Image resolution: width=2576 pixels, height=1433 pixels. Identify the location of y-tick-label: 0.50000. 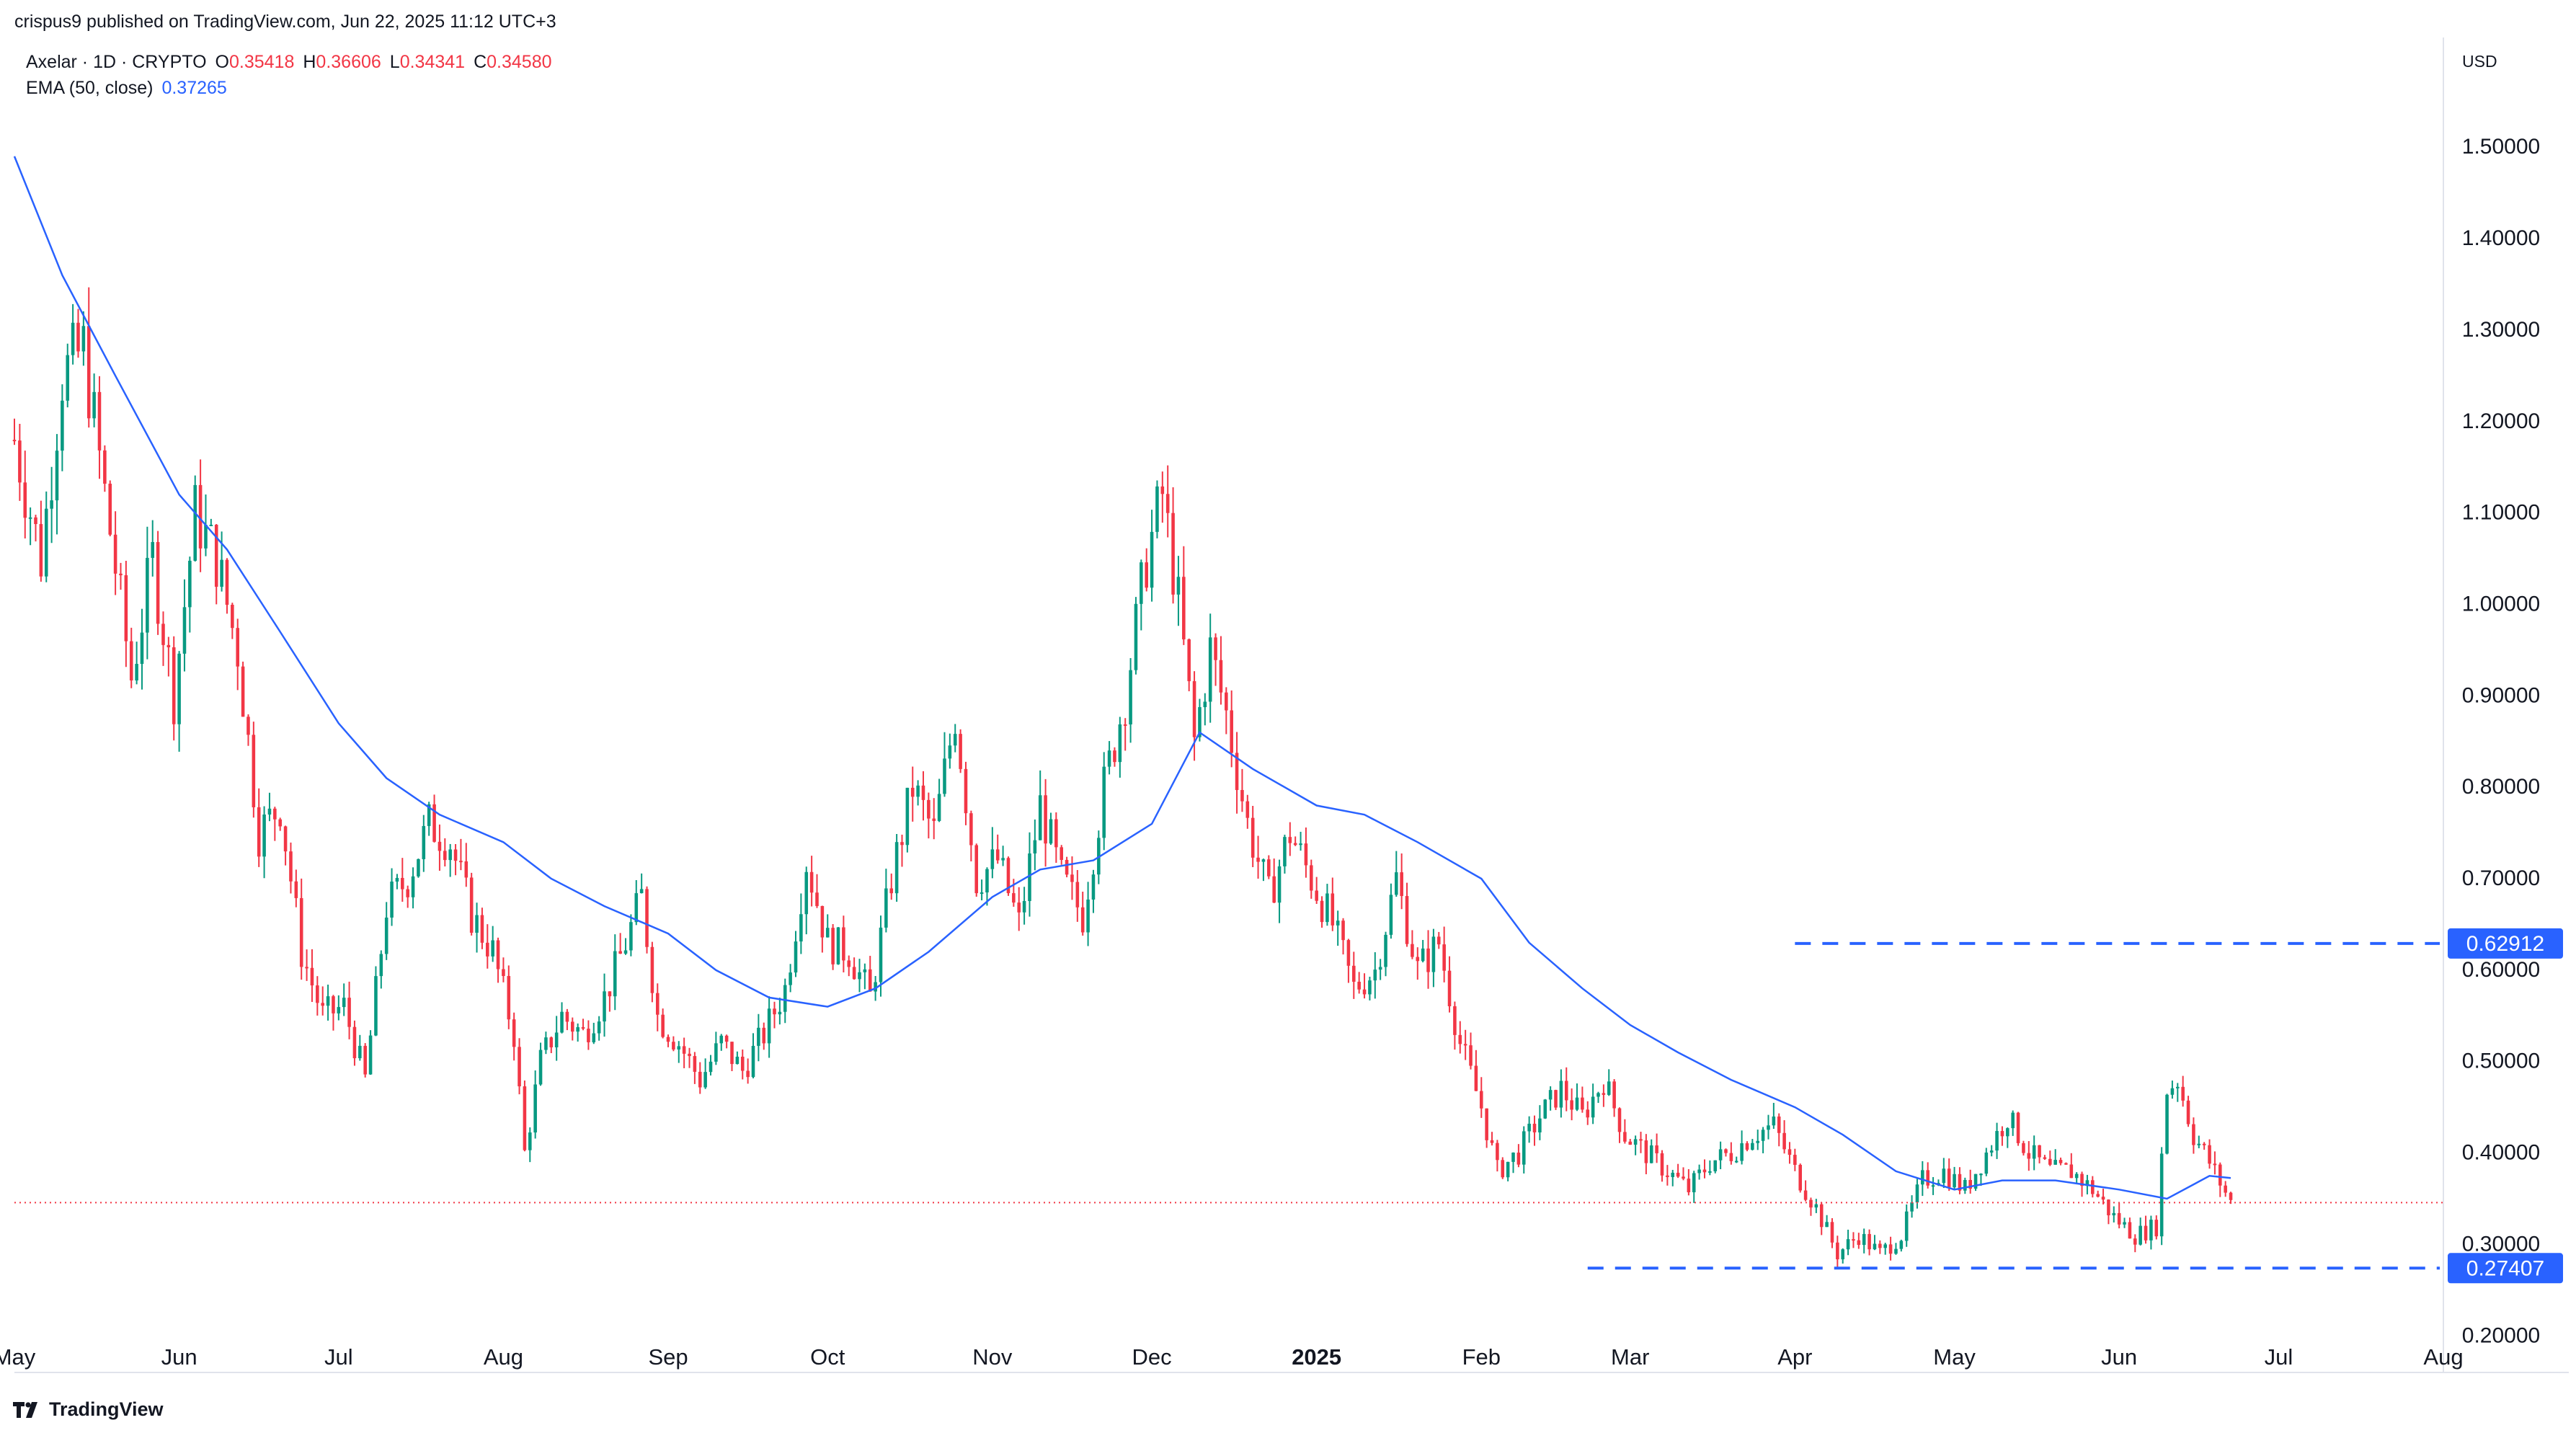
(2501, 1061).